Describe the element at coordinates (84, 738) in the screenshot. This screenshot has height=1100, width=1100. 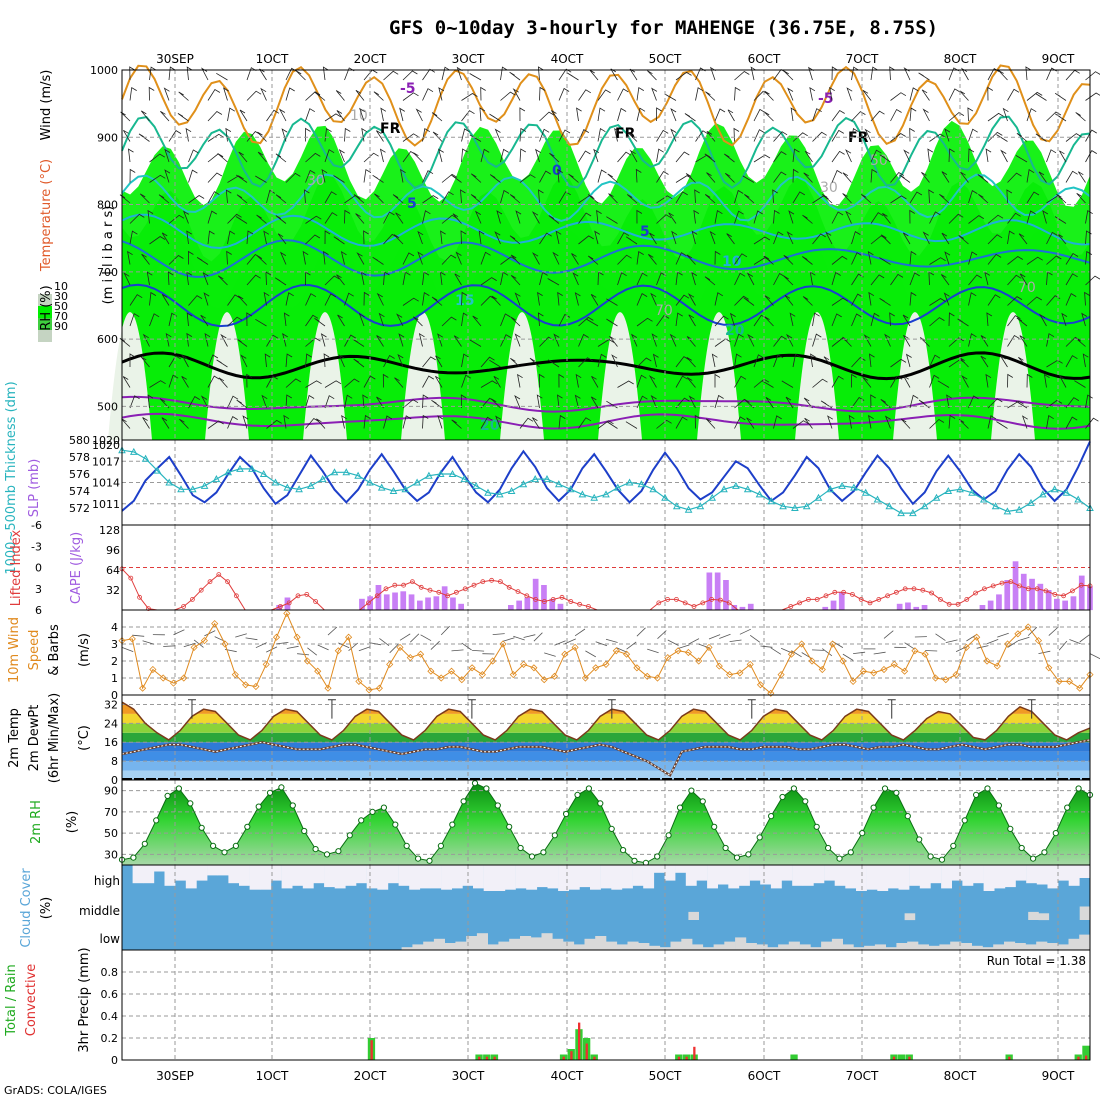
I see `axis-label-temp-unit: (°C)` at that location.